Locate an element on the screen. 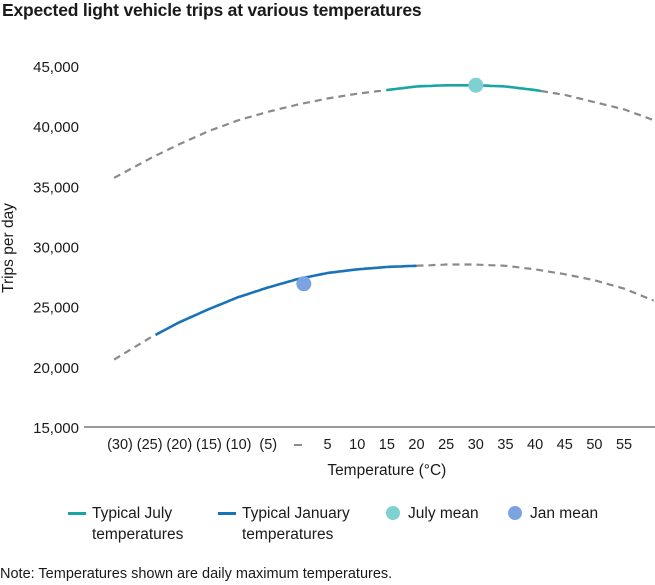 This screenshot has width=655, height=585. legend-item-january-temperatures: Typical January temperatures is located at coordinates (284, 524).